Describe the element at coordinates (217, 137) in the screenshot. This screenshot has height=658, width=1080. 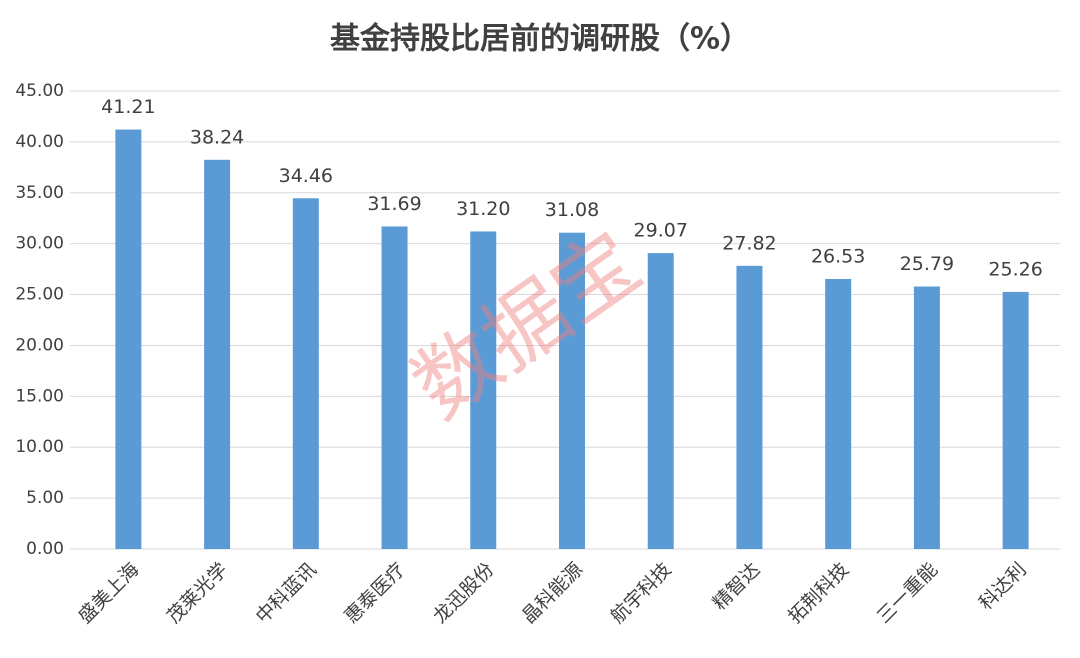
I see `value-label: 38.24` at that location.